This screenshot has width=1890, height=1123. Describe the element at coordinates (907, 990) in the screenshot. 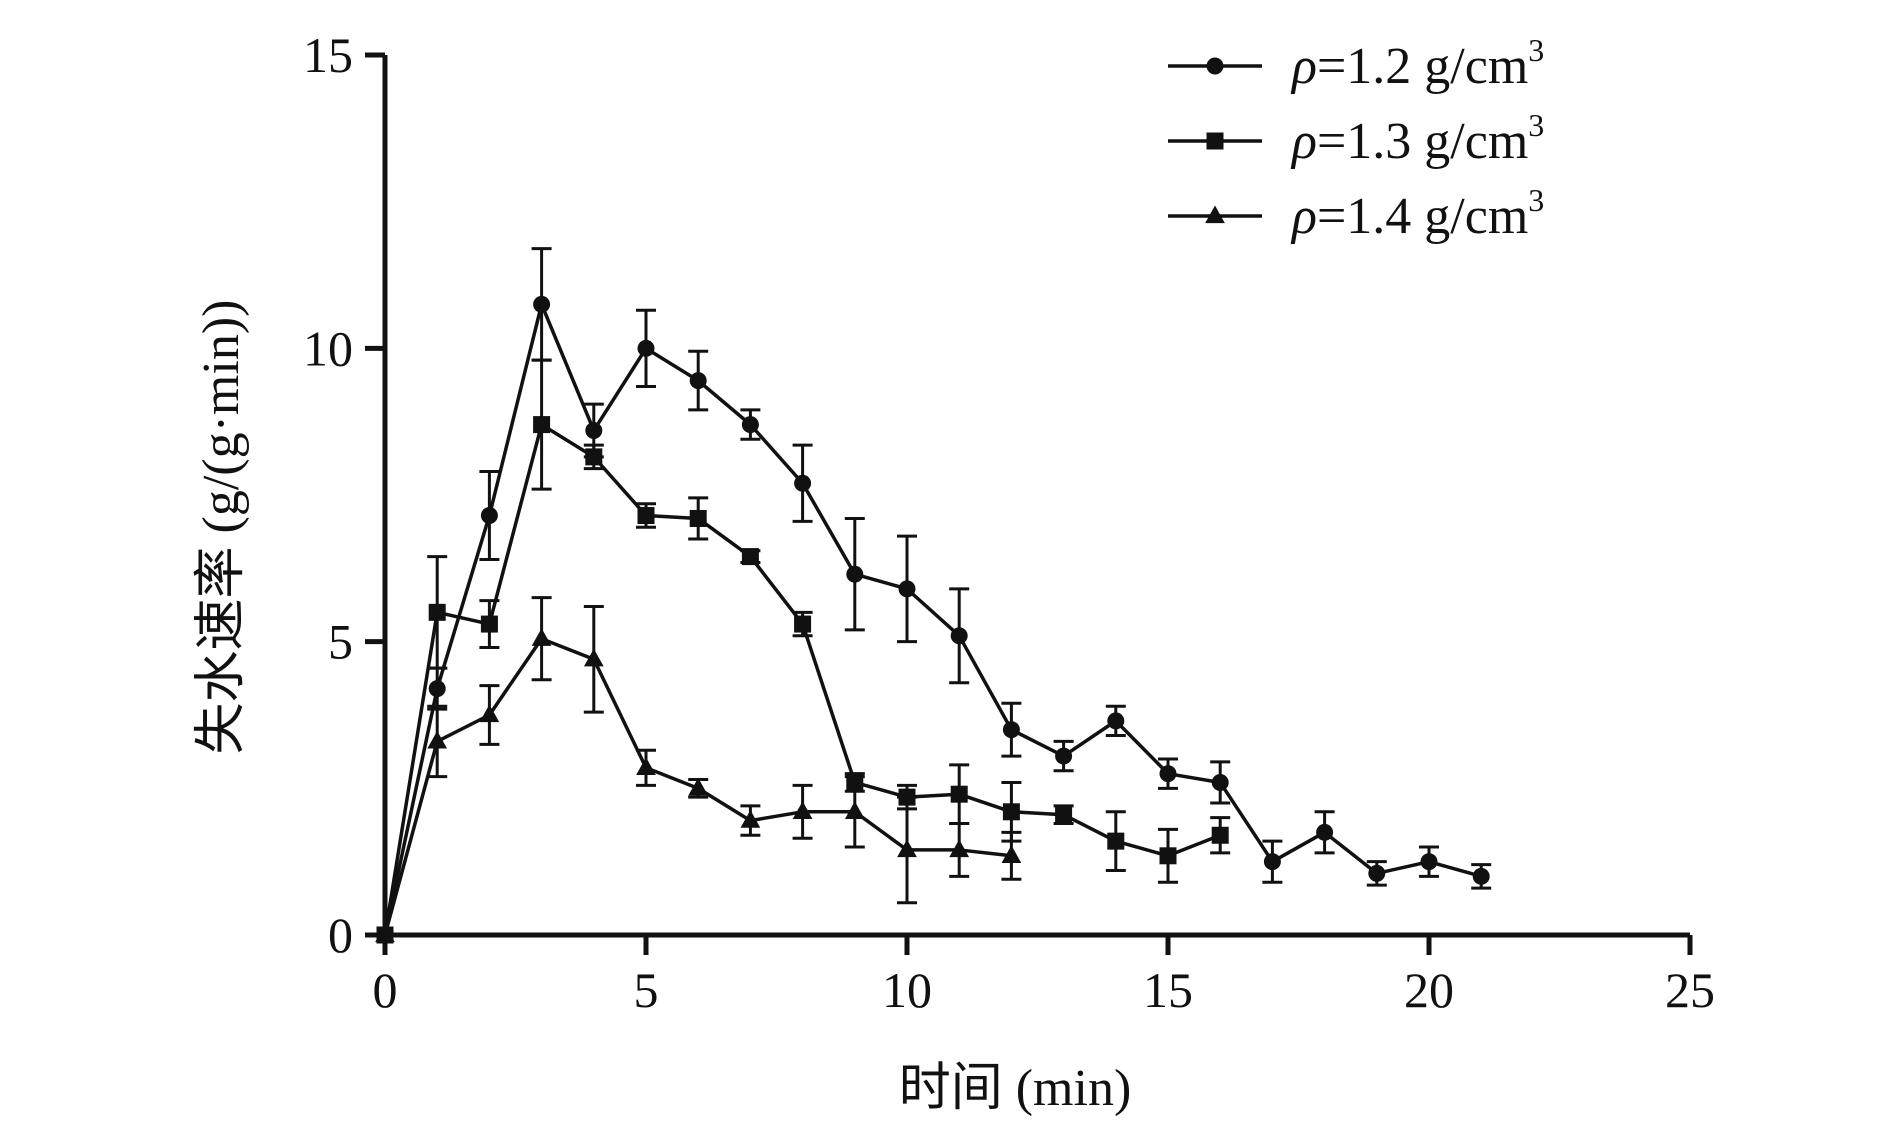

I see `x-tick-label: 10` at that location.